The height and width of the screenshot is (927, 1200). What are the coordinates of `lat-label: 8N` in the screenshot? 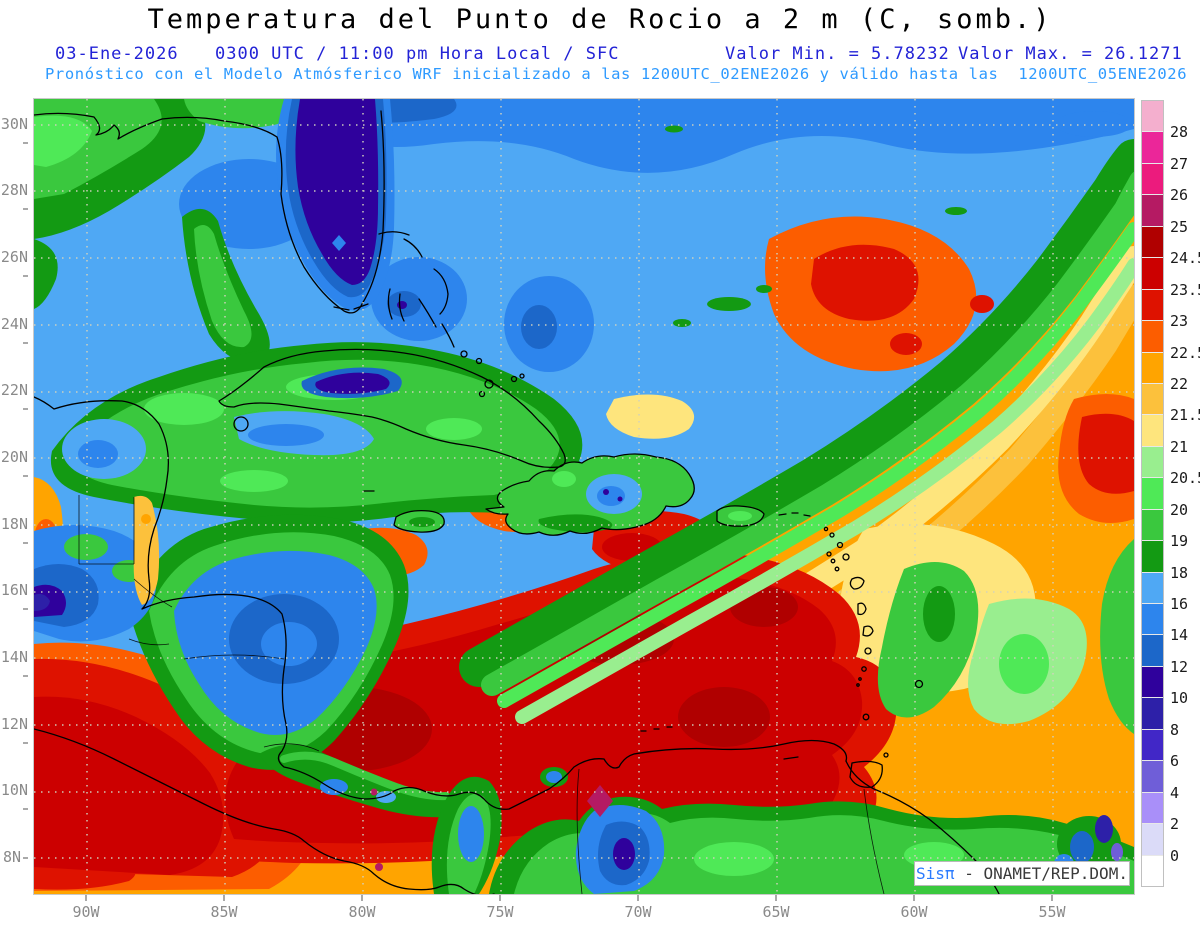 It's located at (14, 857).